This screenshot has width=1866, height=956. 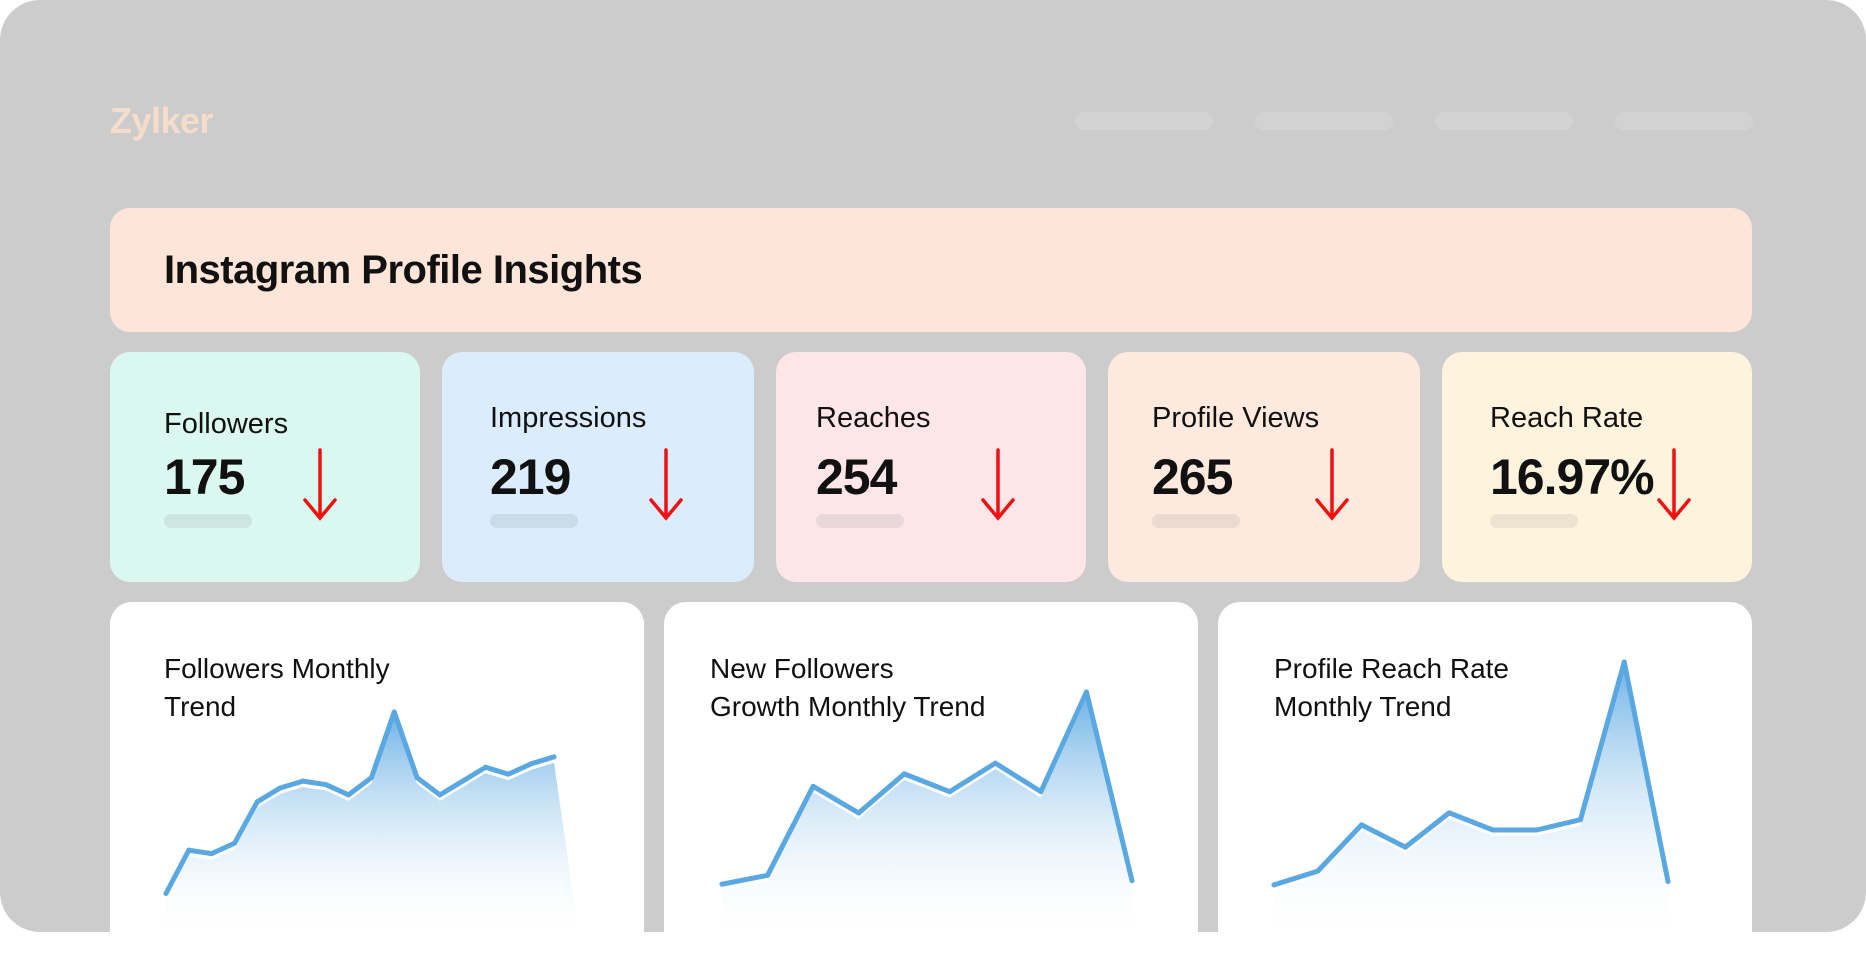 What do you see at coordinates (1572, 477) in the screenshot?
I see `kpi-value: 16.97%` at bounding box center [1572, 477].